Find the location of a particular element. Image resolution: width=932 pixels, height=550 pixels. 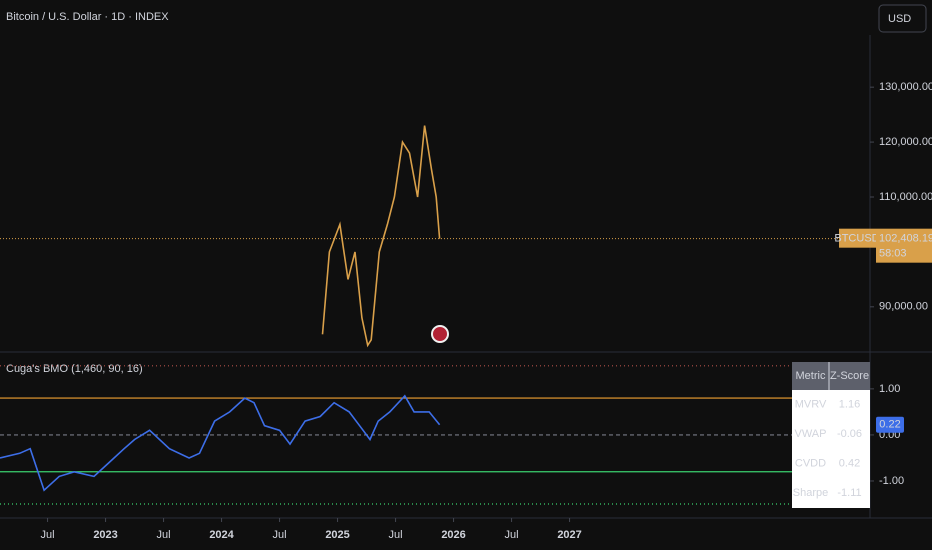

symbol-badge is located at coordinates (857, 238).